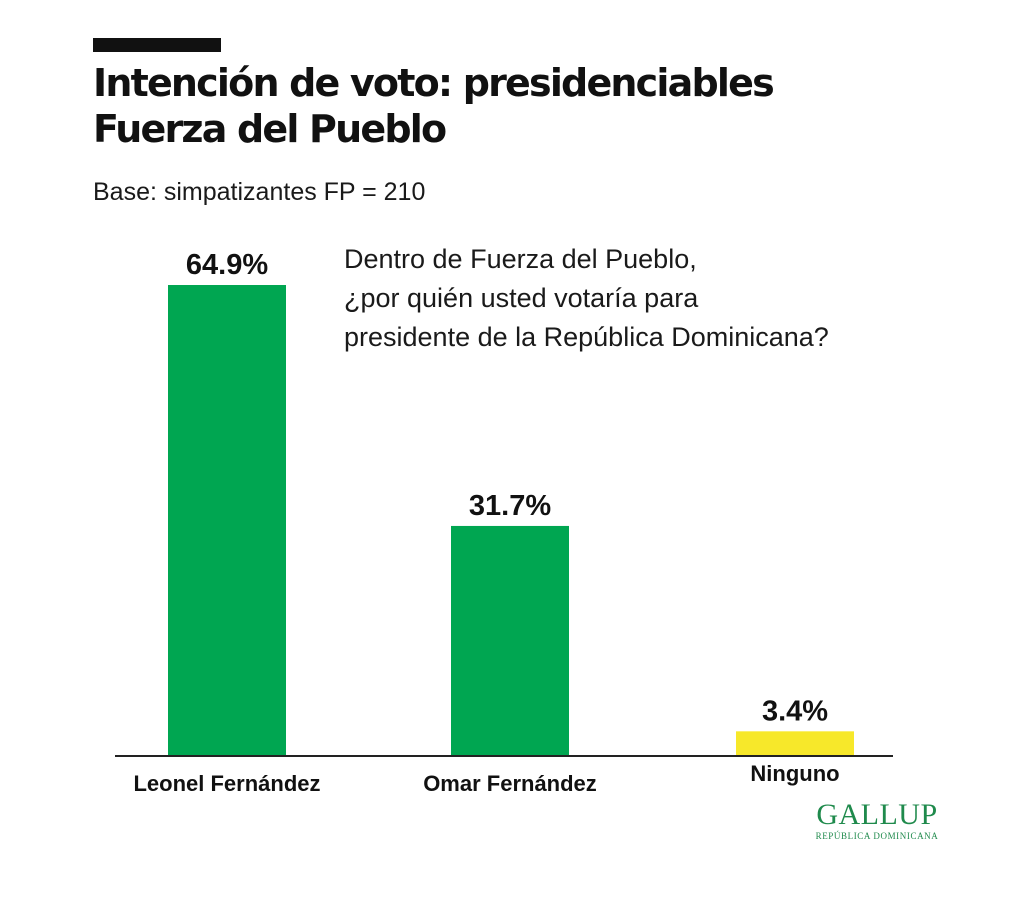  What do you see at coordinates (586, 337) in the screenshot?
I see `survey-question-line3: presidente de la República Dominicana?` at bounding box center [586, 337].